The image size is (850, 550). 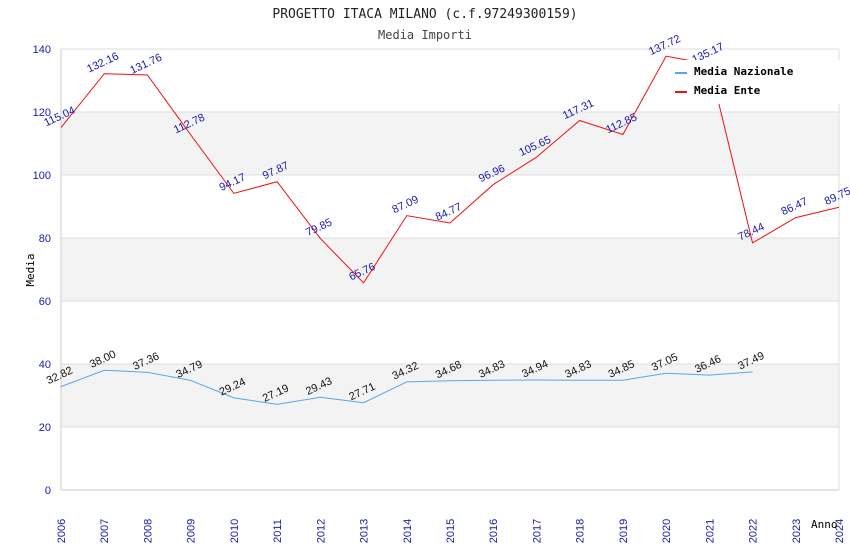 I want to click on x-tick-label: 2024, so click(x=840, y=531).